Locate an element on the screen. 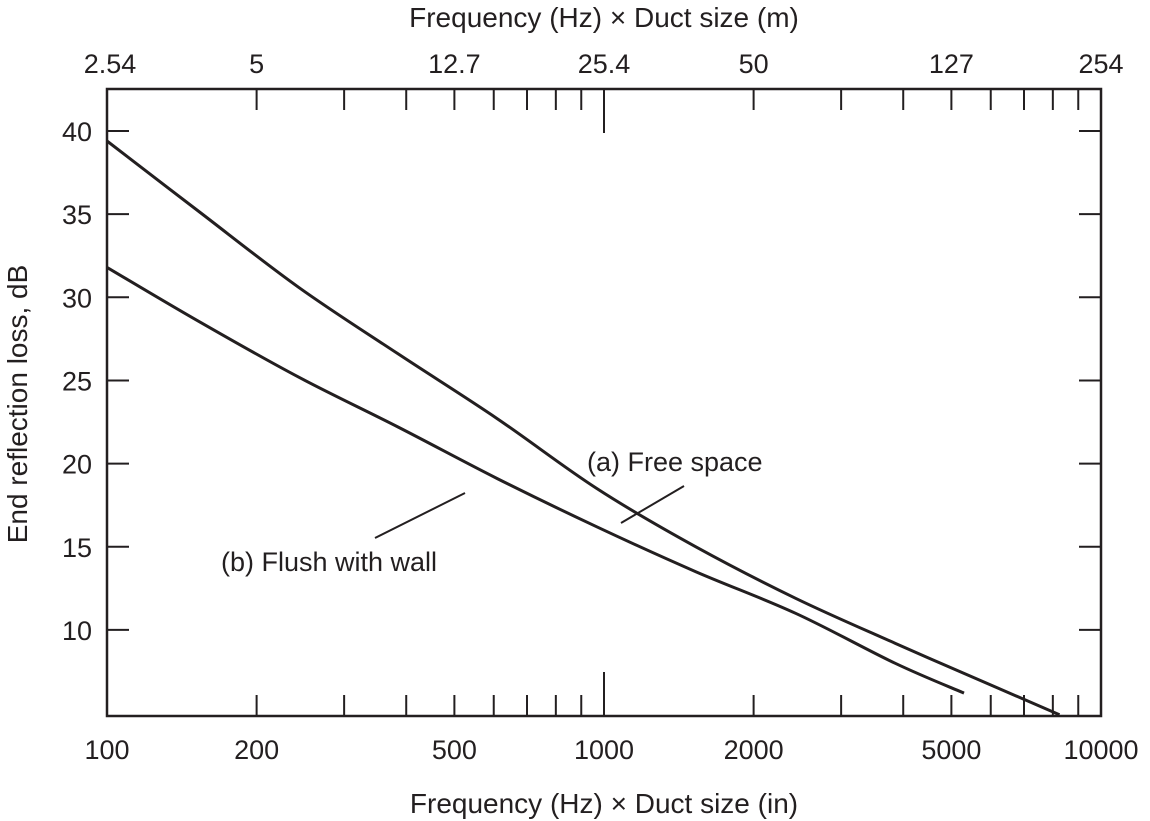  x-tick-label: 100 is located at coordinates (106, 750).